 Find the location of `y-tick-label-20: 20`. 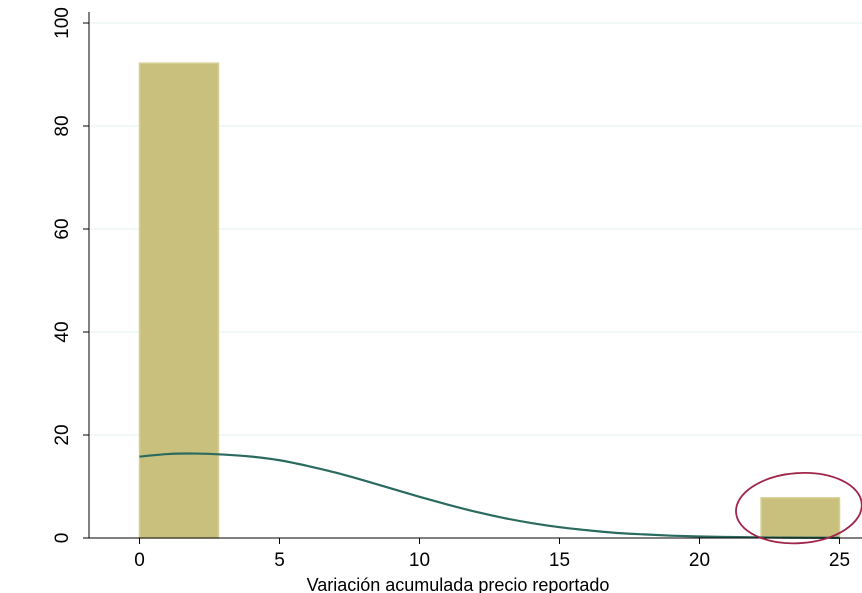

y-tick-label-20: 20 is located at coordinates (62, 434).